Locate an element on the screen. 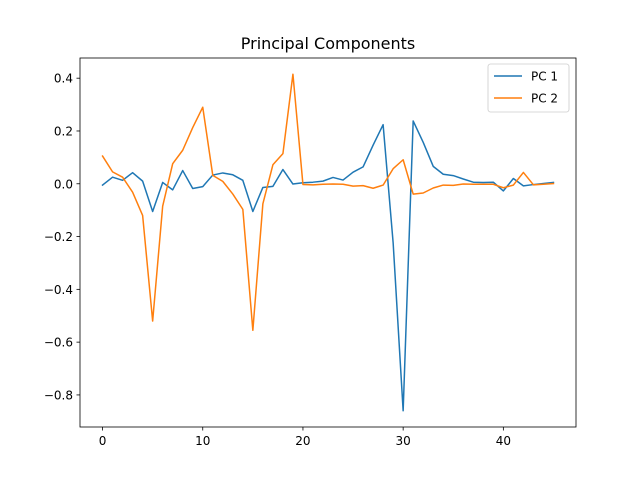 This screenshot has width=640, height=480. x-axis: 0 10 20 30 40 is located at coordinates (305, 437).